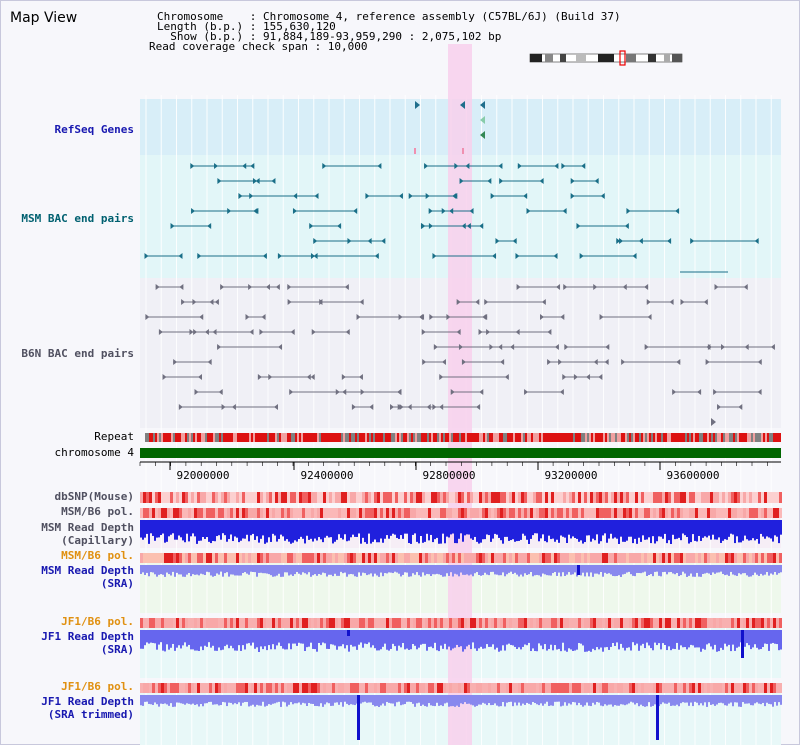 This screenshot has height=745, width=800. What do you see at coordinates (97, 621) in the screenshot?
I see `jf1-b6-pol-label: JF1/B6 pol.` at bounding box center [97, 621].